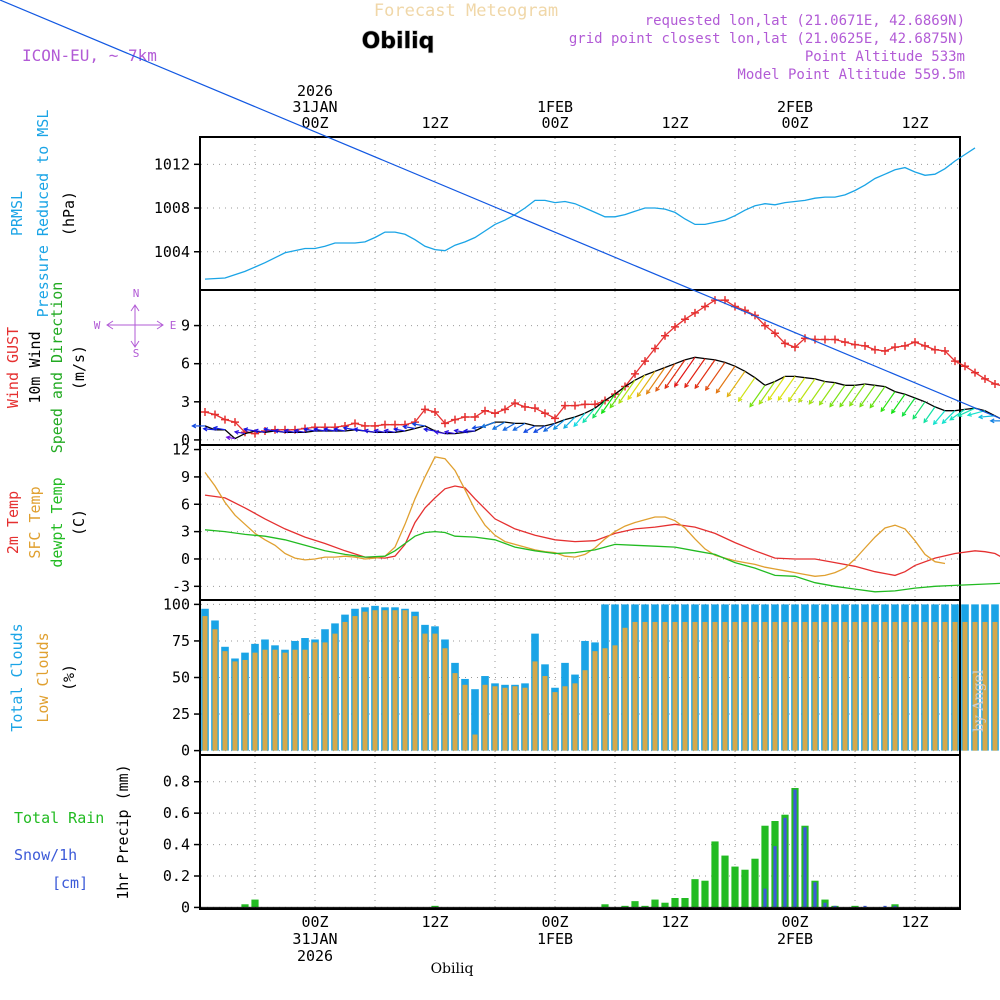 Image resolution: width=1000 pixels, height=1000 pixels. Describe the element at coordinates (123, 831) in the screenshot. I see `precip-axis-label: 1hr Precip (mm)` at that location.